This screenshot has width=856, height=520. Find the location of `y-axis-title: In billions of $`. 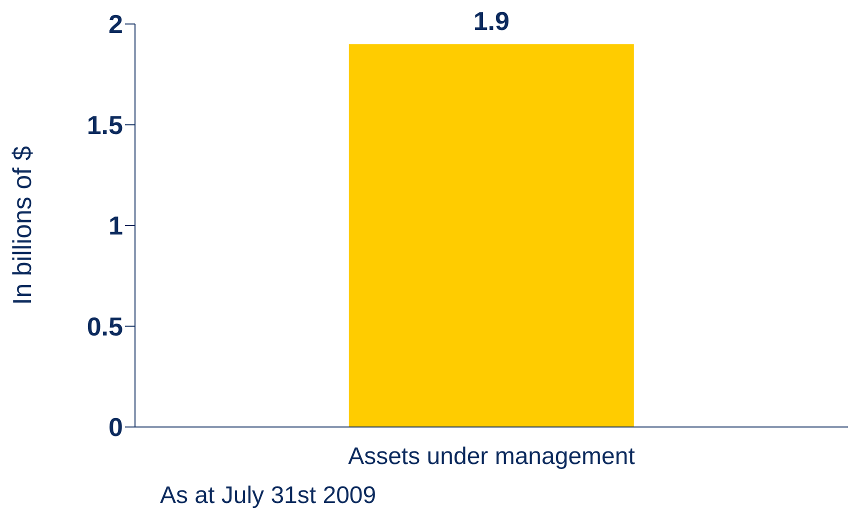

y-axis-title: In billions of $ is located at coordinates (22, 225).